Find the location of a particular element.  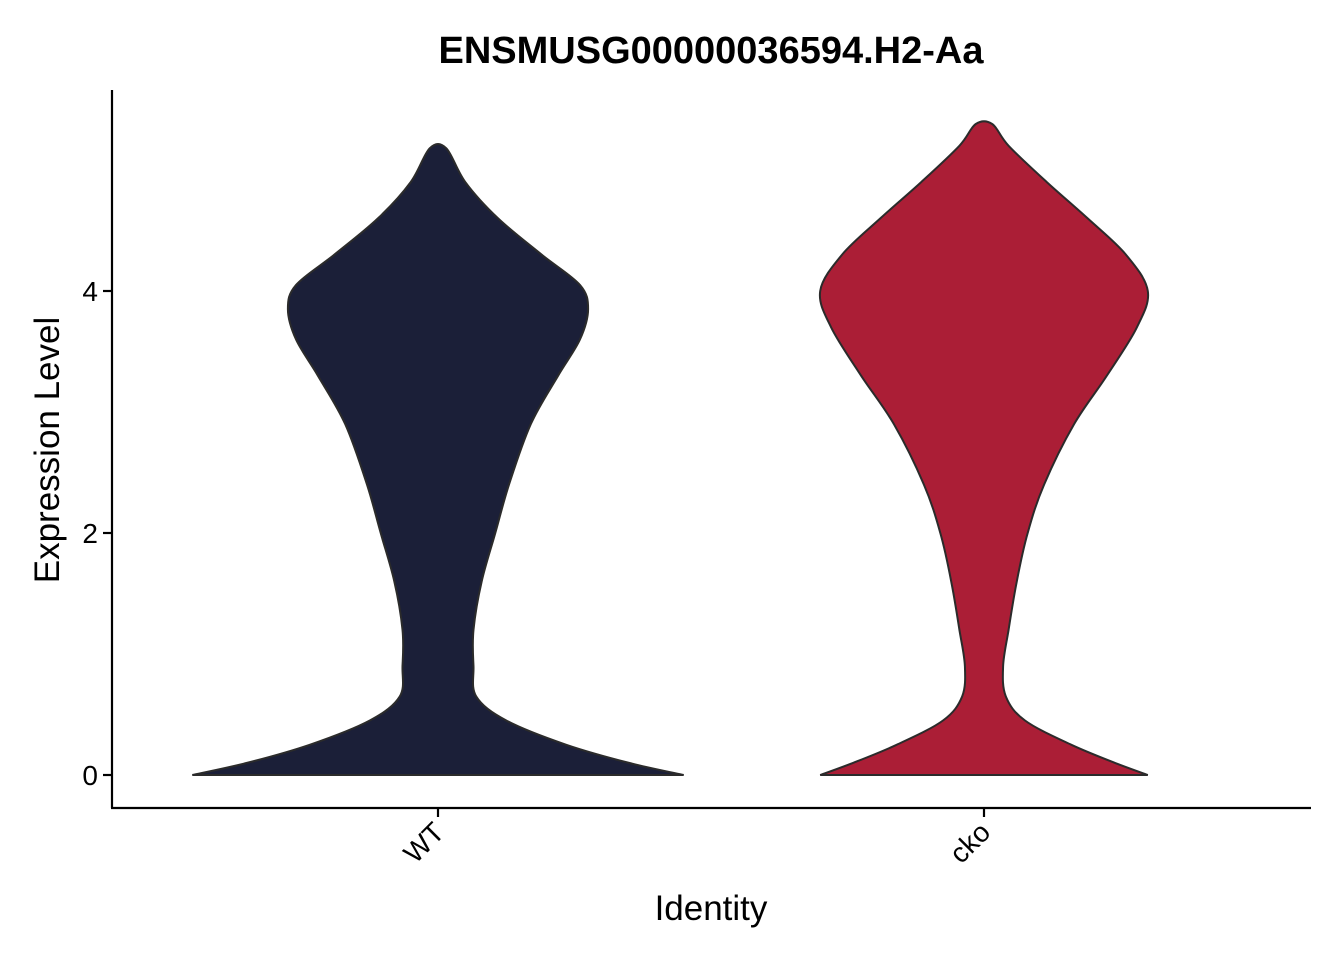

y-axis-ticks: 0 2 4 is located at coordinates (97, 533).